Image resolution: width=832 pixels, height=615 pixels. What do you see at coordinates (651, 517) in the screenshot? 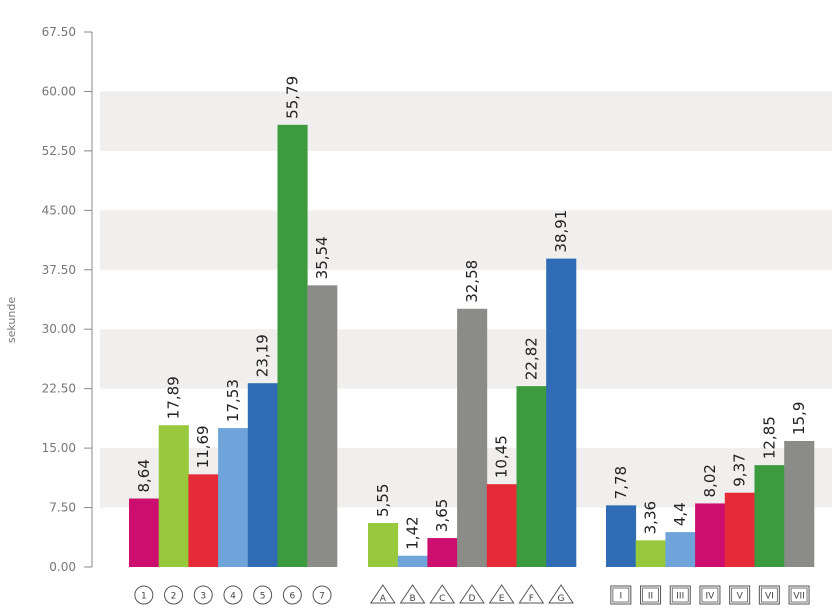
I see `value-label: 3,36` at bounding box center [651, 517].